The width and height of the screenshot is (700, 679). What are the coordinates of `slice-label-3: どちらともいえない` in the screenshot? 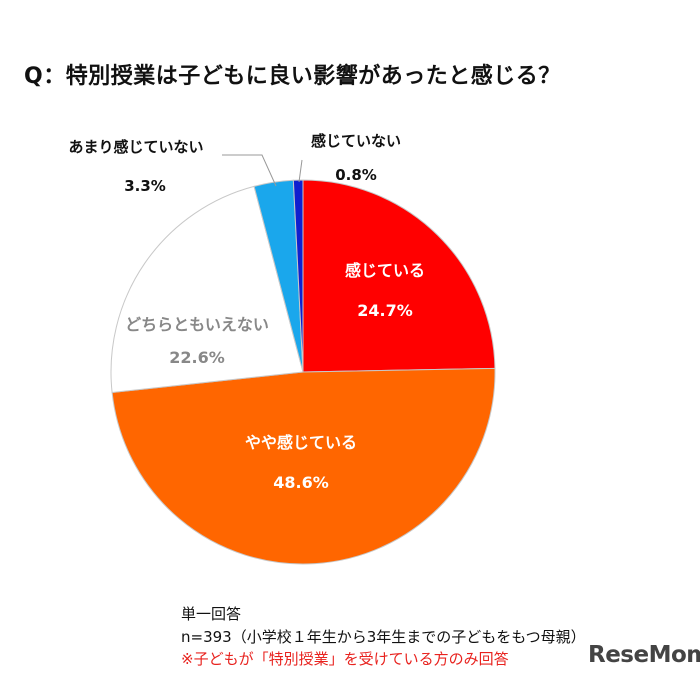 It's located at (197, 324).